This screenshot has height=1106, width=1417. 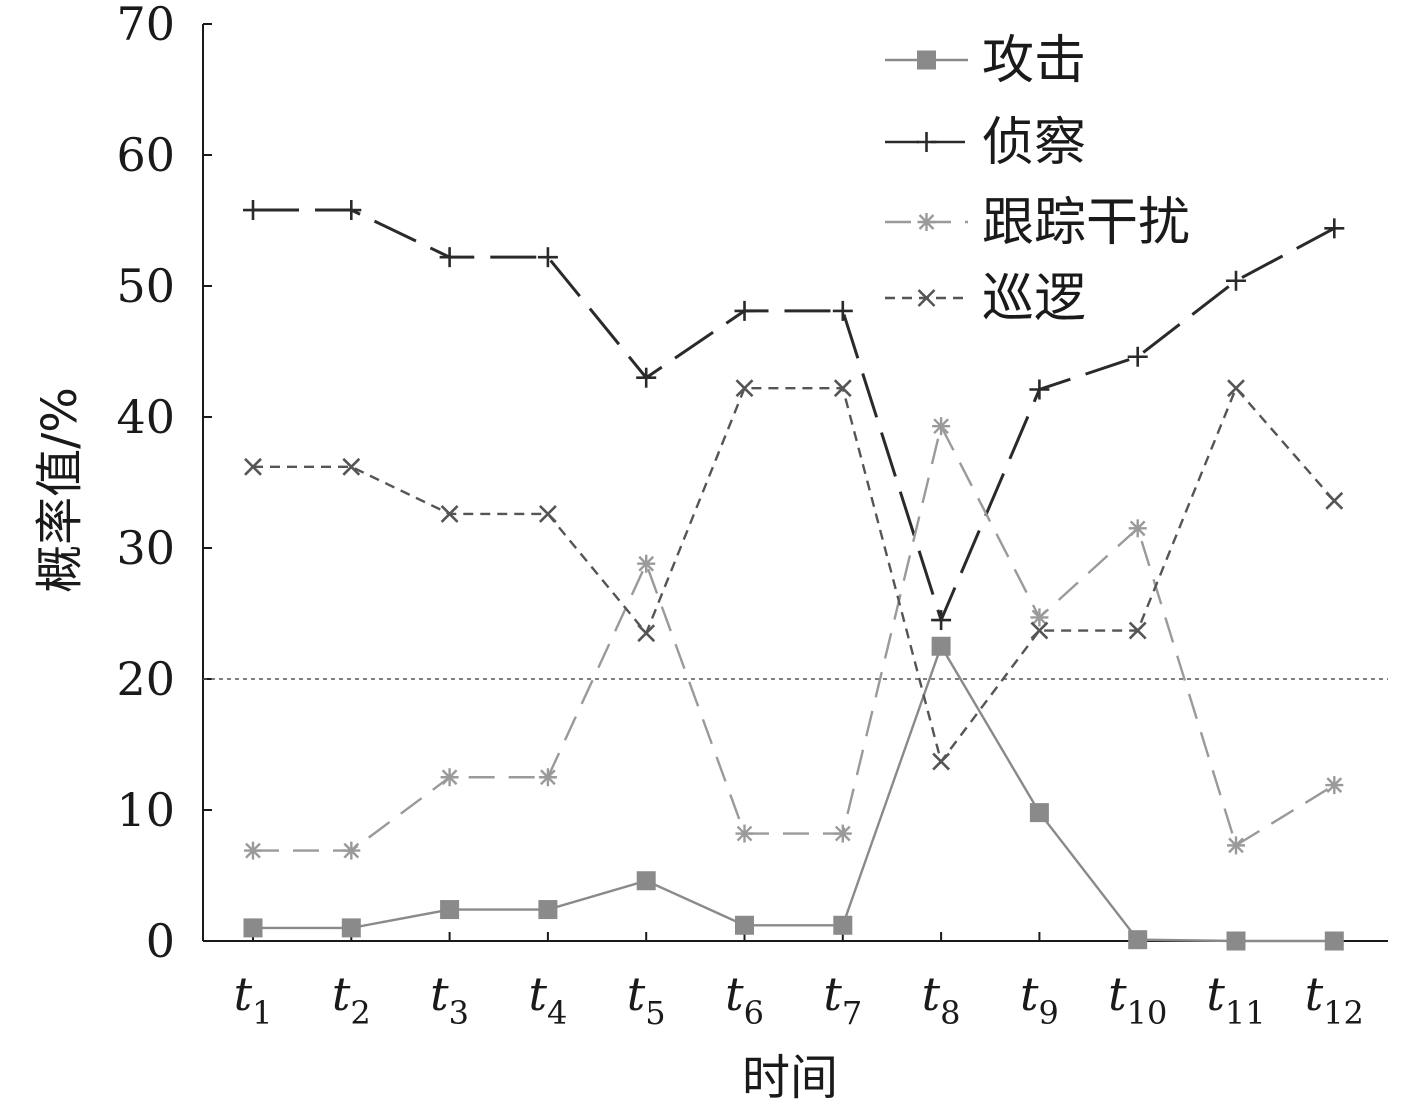 What do you see at coordinates (1034, 299) in the screenshot?
I see `legend-label: 巡逻` at bounding box center [1034, 299].